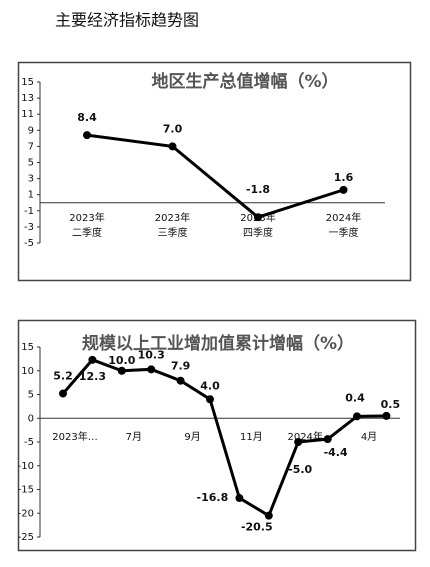 The width and height of the screenshot is (430, 567). What do you see at coordinates (27, 371) in the screenshot?
I see `y-tick-label: 10` at bounding box center [27, 371].